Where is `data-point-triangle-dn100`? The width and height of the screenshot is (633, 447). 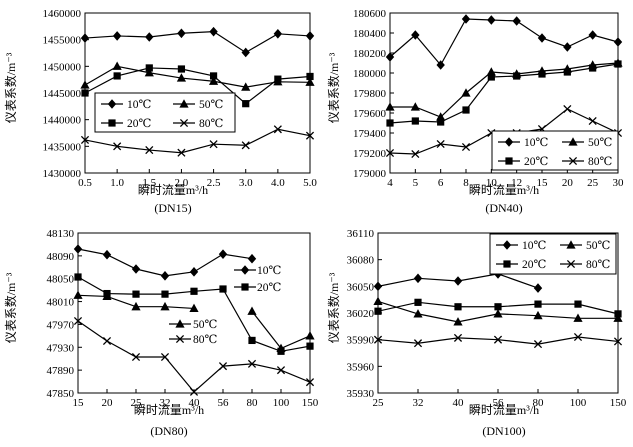
data-point-triangle-dn100 is located at coordinates (538, 315).